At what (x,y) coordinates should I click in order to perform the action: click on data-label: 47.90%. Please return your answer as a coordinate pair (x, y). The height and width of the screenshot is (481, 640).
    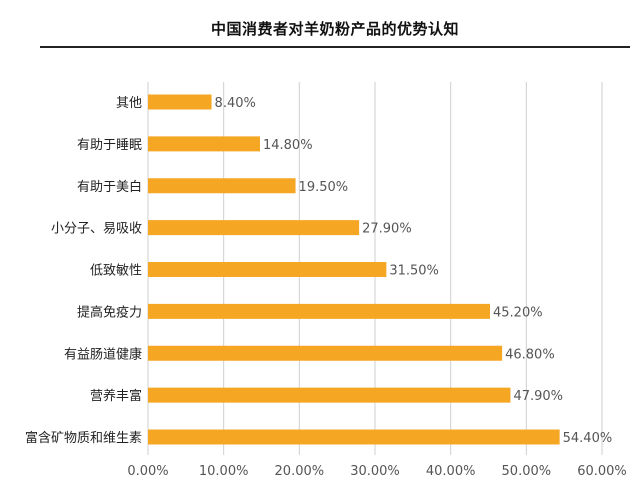
    Looking at the image, I should click on (538, 396).